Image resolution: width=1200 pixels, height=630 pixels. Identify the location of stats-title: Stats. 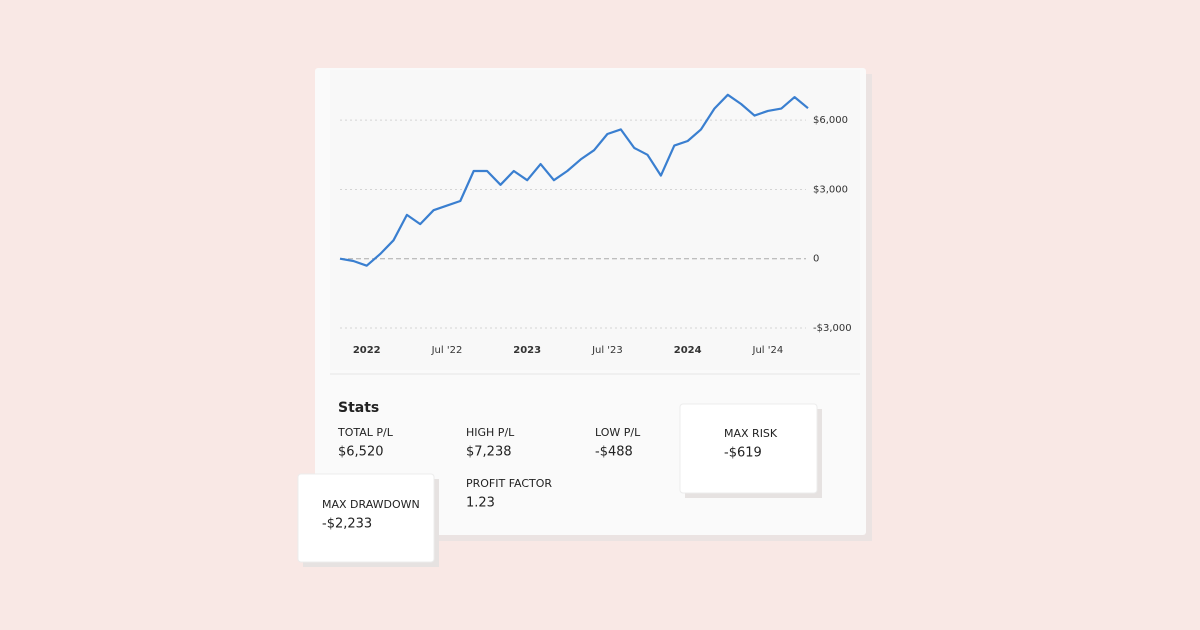
(358, 408).